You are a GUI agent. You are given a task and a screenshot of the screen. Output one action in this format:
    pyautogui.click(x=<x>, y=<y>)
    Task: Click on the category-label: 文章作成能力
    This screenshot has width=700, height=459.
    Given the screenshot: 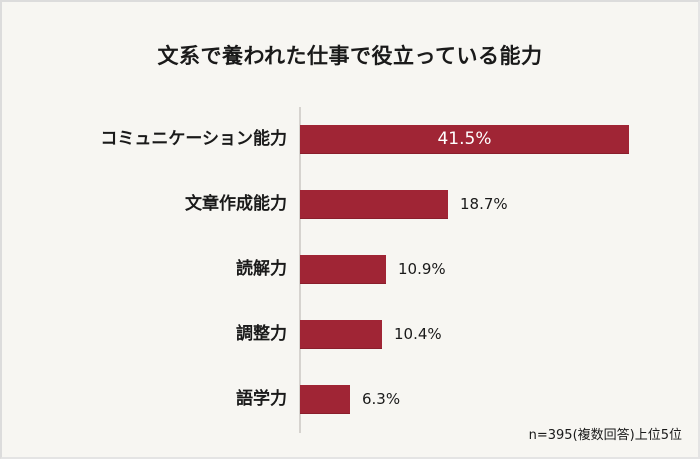 What is the action you would take?
    pyautogui.click(x=236, y=204)
    